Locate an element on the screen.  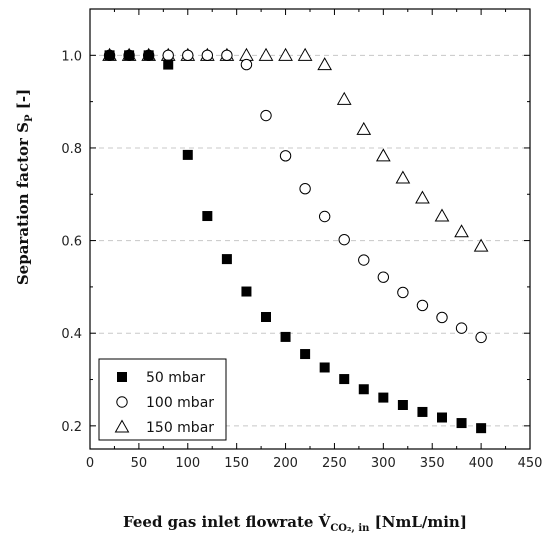
legend-marker-open-triangle is located at coordinates (122, 426).